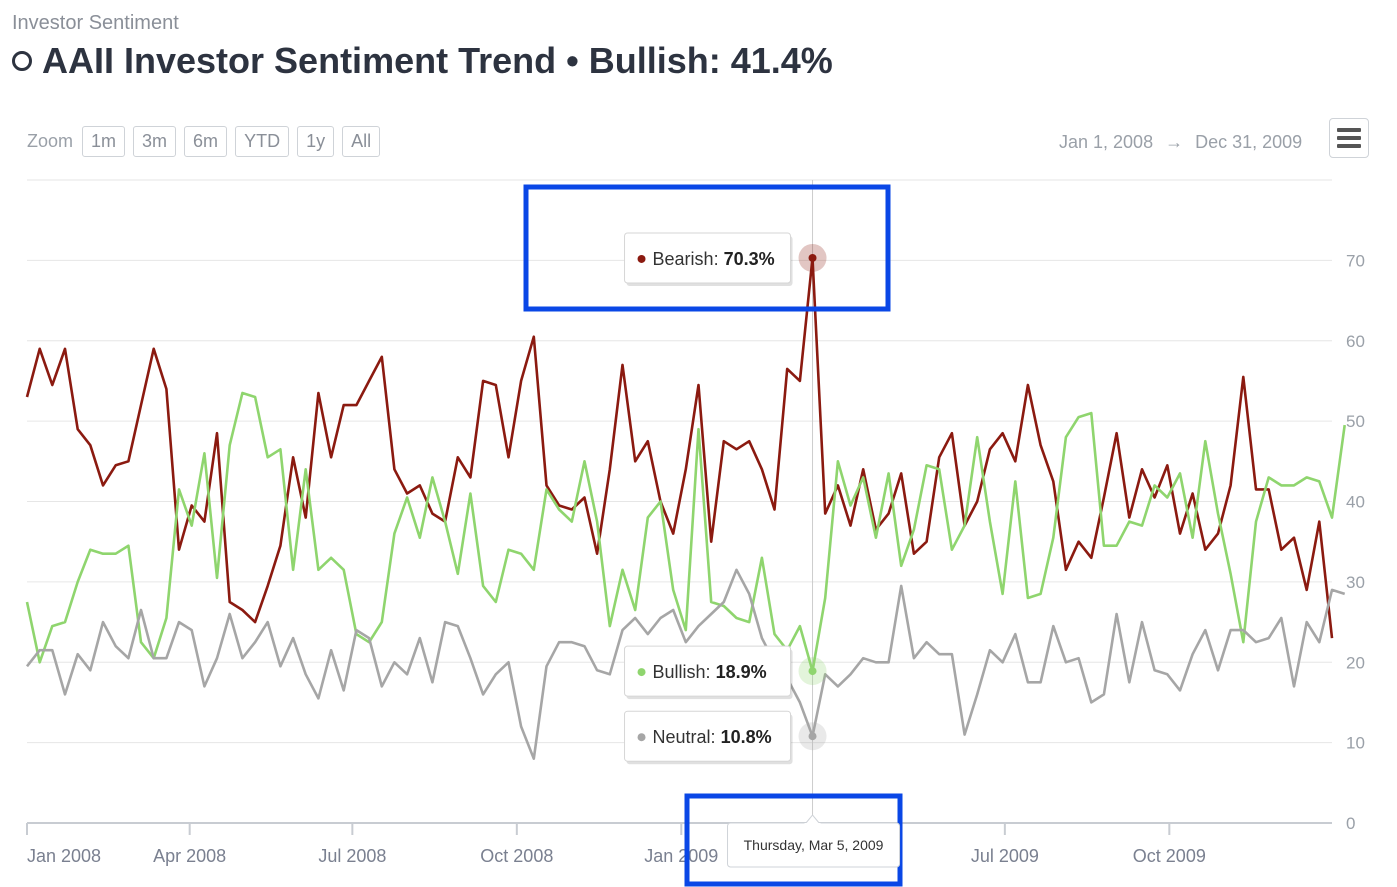  I want to click on hamburger-menu-icon, so click(1349, 138).